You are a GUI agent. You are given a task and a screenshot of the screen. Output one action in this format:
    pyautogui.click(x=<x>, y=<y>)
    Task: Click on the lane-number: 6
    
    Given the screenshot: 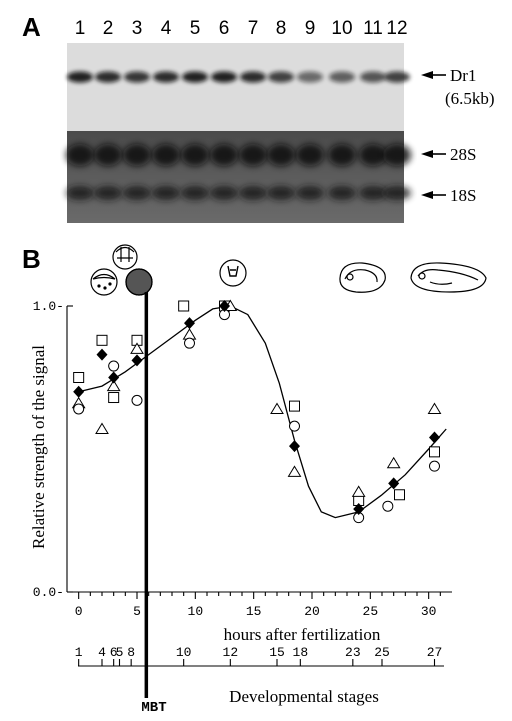 What is the action you would take?
    pyautogui.click(x=224, y=28)
    